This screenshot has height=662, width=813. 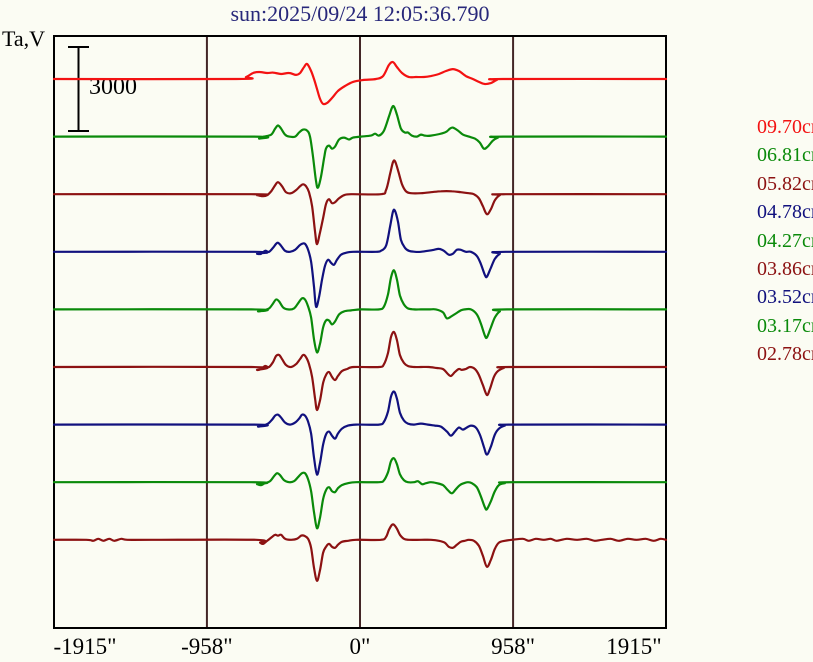 I want to click on legend-label: 03.86cm, so click(x=785, y=268).